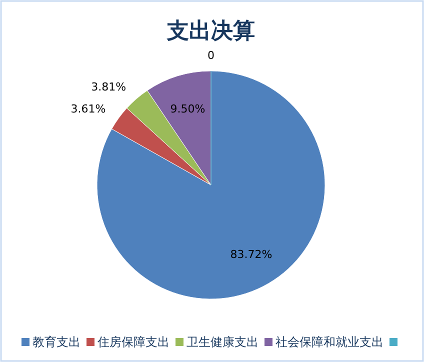 This screenshot has width=424, height=362. What do you see at coordinates (330, 342) in the screenshot?
I see `legend-label: 社会保障和就业支出` at bounding box center [330, 342].